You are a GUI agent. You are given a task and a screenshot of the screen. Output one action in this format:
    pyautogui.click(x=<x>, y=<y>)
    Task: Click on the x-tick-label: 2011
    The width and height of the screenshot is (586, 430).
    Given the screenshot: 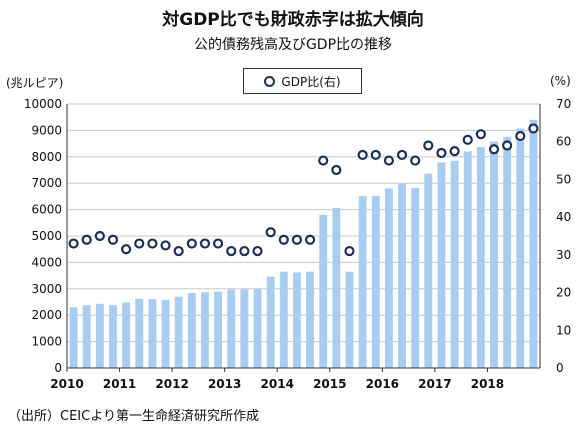 What is the action you would take?
    pyautogui.click(x=119, y=384)
    